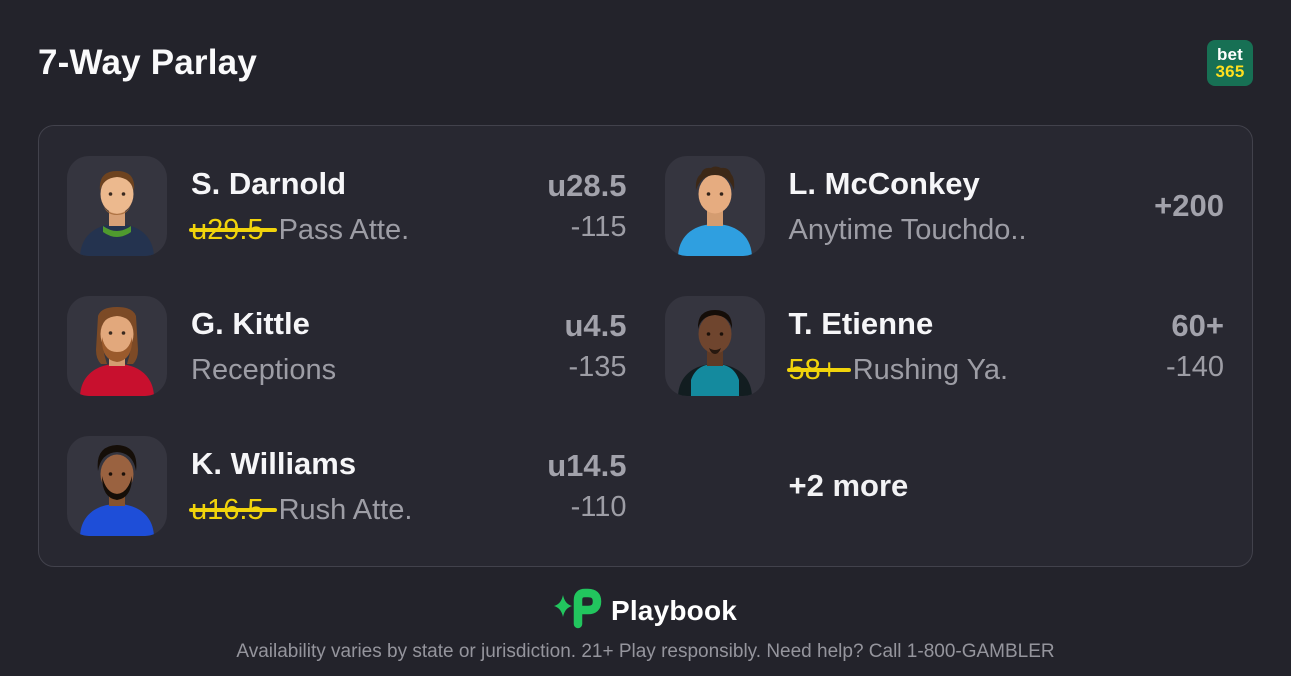  Describe the element at coordinates (930, 369) in the screenshot. I see `market-label: Rushing Ya.` at that location.